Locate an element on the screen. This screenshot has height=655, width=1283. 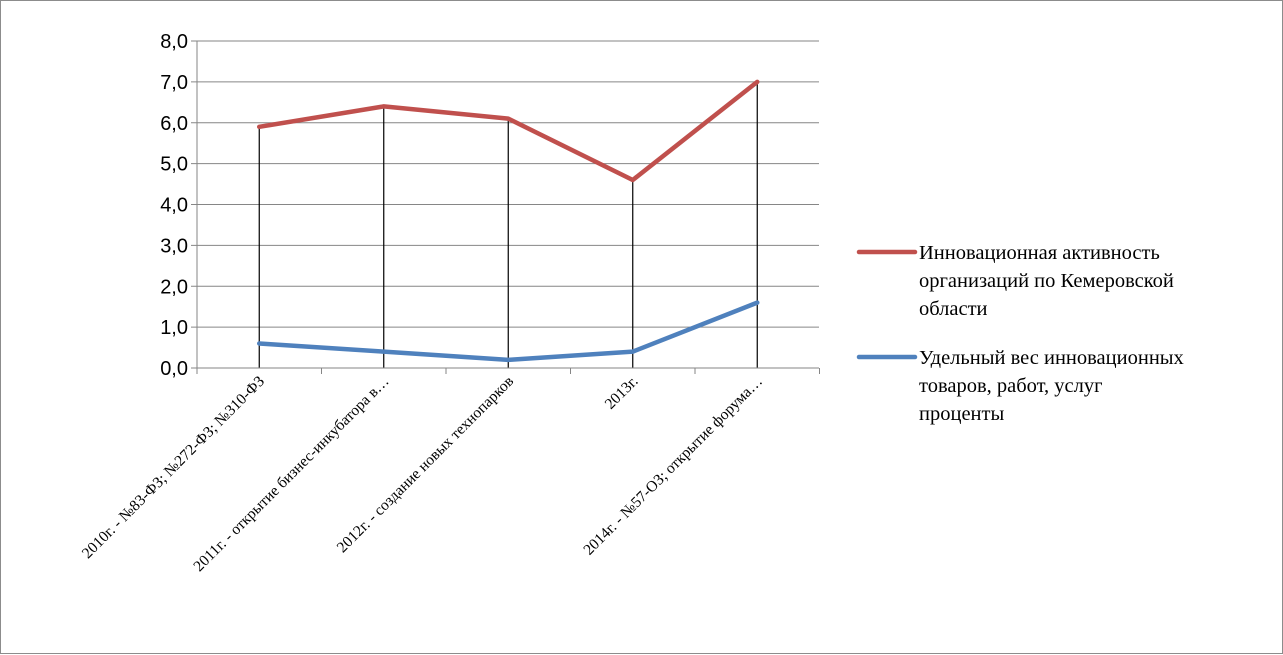
y-tick-label: 5,0 is located at coordinates (174, 165).